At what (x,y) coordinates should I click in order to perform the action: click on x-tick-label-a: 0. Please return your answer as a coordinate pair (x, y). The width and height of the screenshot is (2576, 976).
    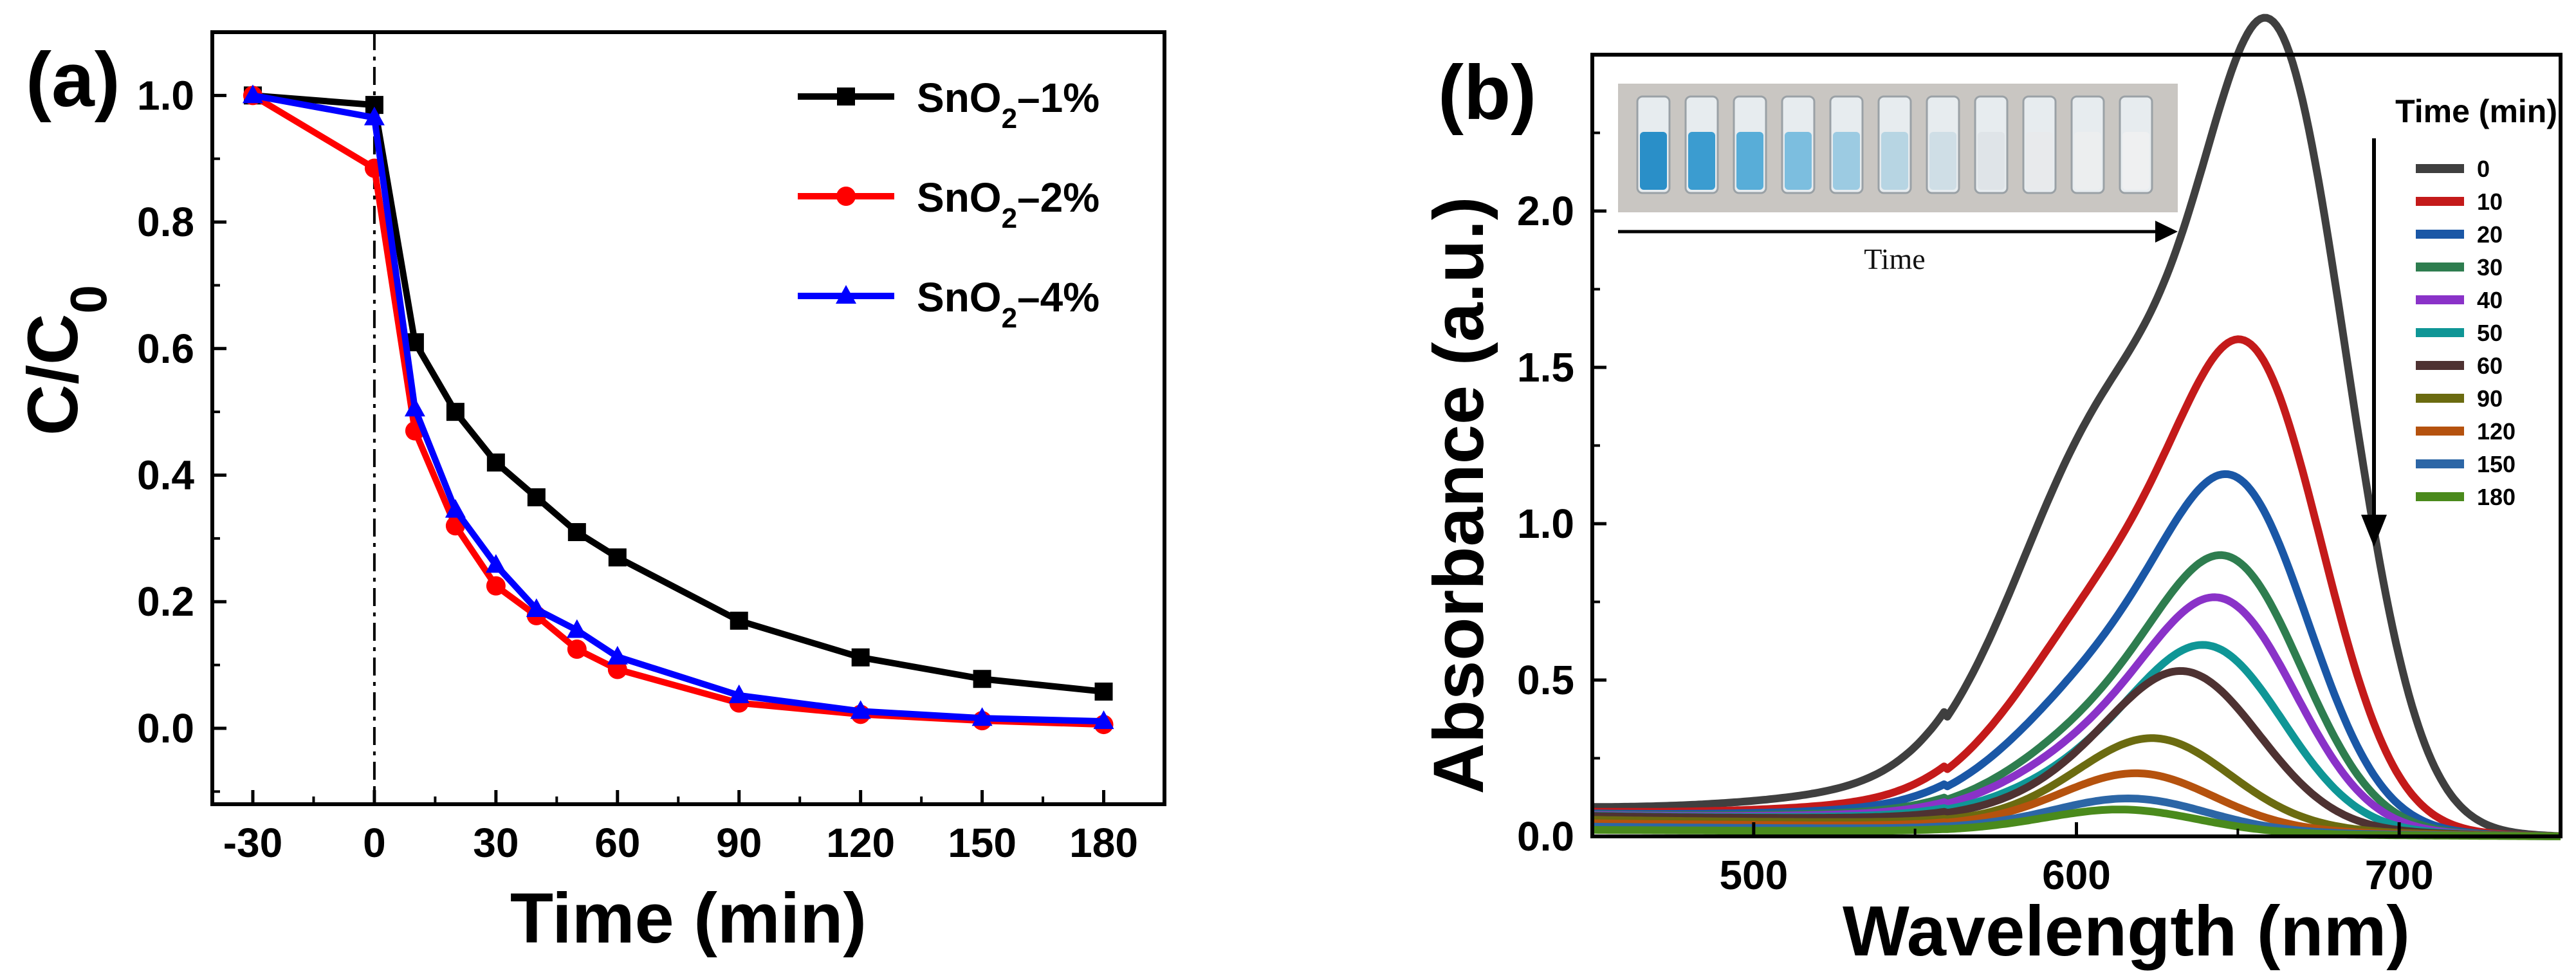
    Looking at the image, I should click on (374, 843).